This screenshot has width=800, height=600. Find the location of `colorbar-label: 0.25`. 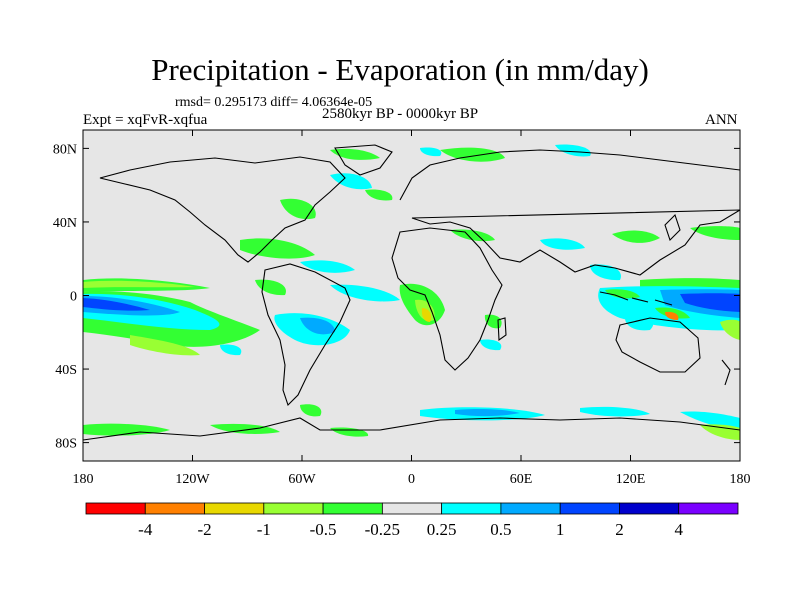

colorbar-label: 0.25 is located at coordinates (442, 529).